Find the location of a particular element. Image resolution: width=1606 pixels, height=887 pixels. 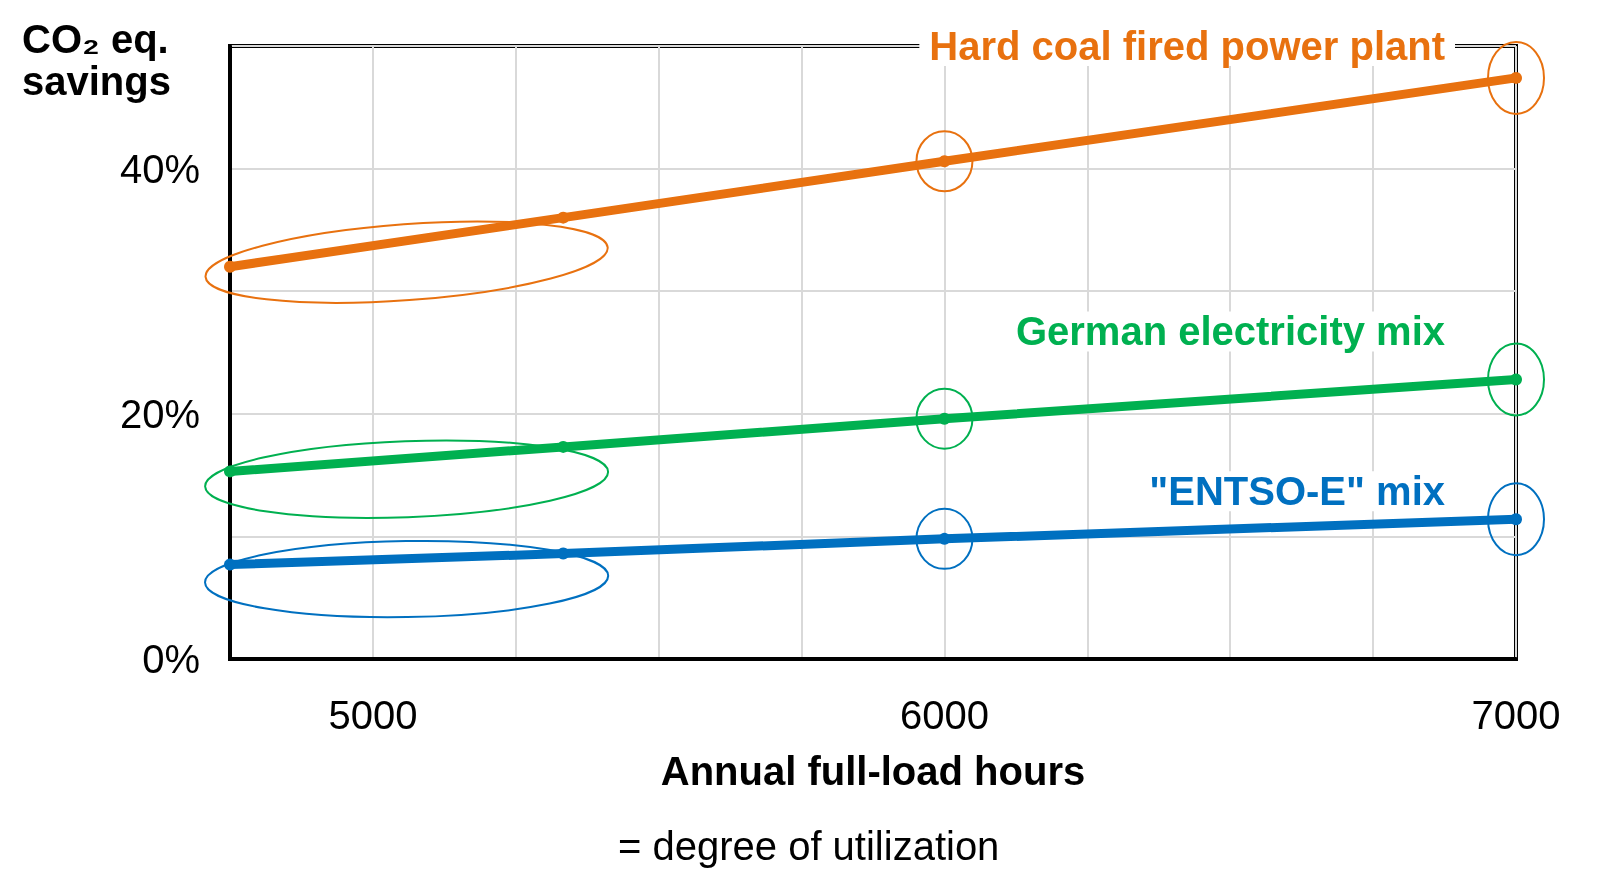

legend-label: "ENTSO-E" mix is located at coordinates (1297, 491).